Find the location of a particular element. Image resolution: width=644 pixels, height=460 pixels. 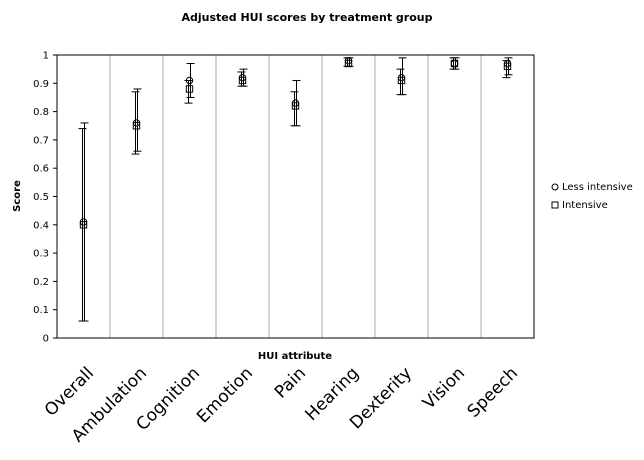

y-tick-label: 0.2 is located at coordinates (41, 282).